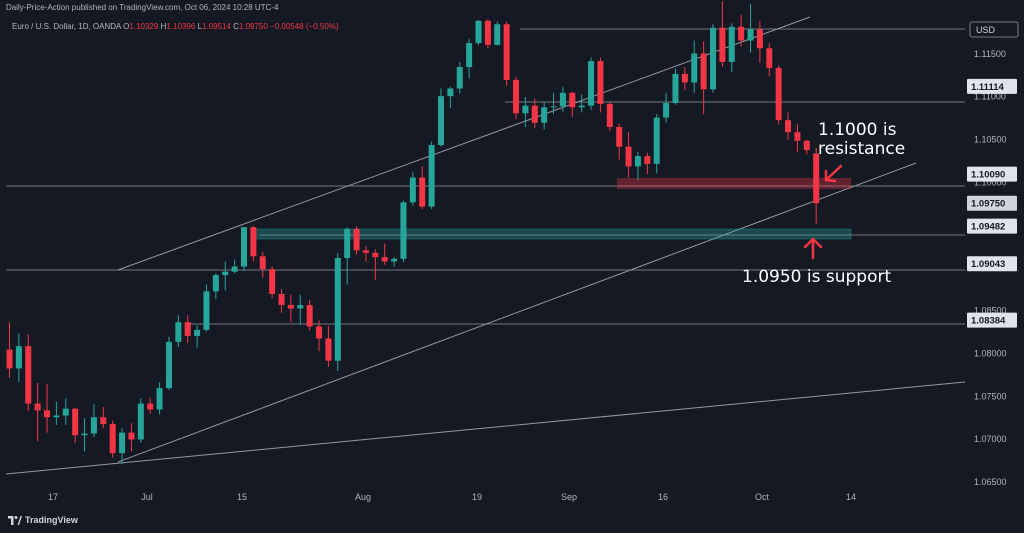 The image size is (1024, 533). I want to click on tradingview-brand: TradingView, so click(51, 520).